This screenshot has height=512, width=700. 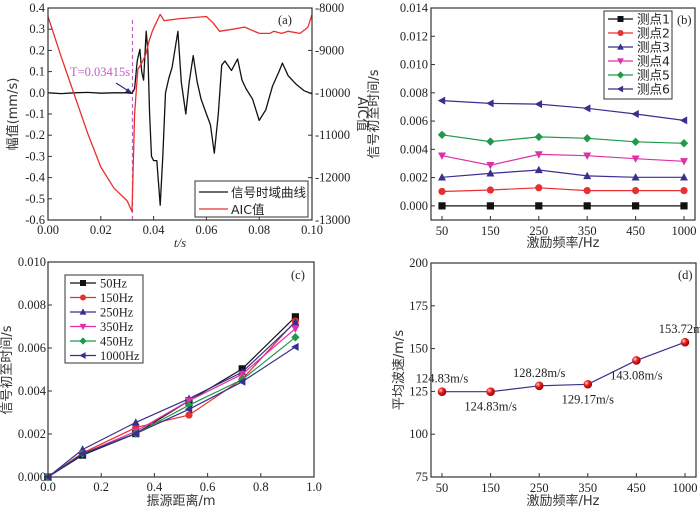 What do you see at coordinates (101, 487) in the screenshot?
I see `x-tick-label: 0.2` at bounding box center [101, 487].